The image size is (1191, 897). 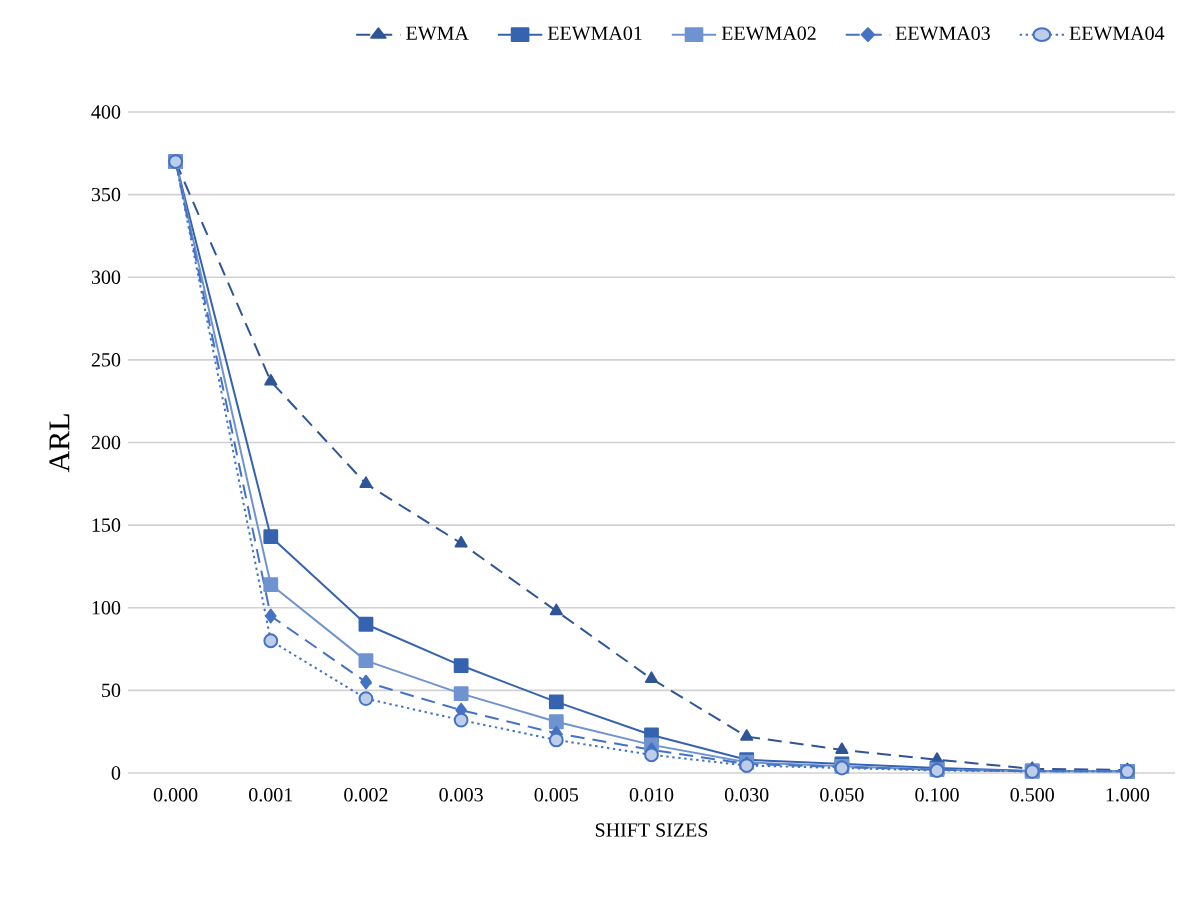 What do you see at coordinates (116, 773) in the screenshot?
I see `y-tick-label: 0` at bounding box center [116, 773].